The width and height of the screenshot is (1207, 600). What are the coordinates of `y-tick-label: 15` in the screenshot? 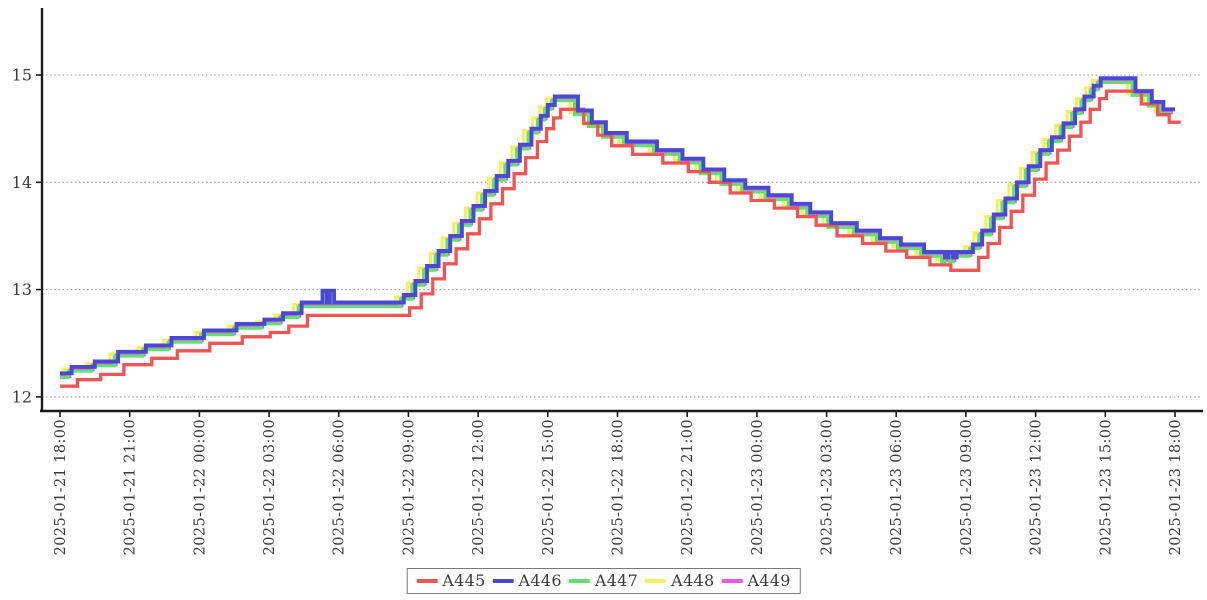 It's located at (22, 75).